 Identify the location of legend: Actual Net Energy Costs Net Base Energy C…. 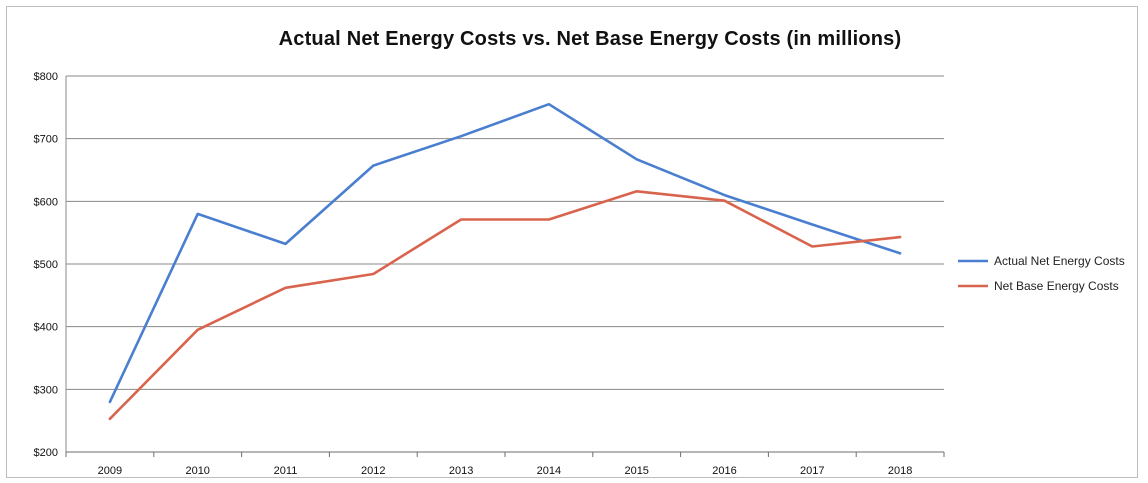
(1041, 273).